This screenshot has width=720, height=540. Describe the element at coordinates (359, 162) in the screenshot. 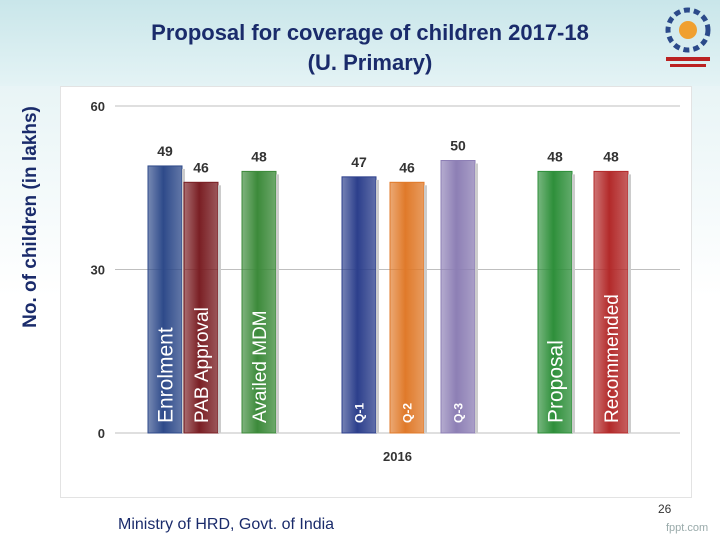

I see `data-label: 47` at that location.